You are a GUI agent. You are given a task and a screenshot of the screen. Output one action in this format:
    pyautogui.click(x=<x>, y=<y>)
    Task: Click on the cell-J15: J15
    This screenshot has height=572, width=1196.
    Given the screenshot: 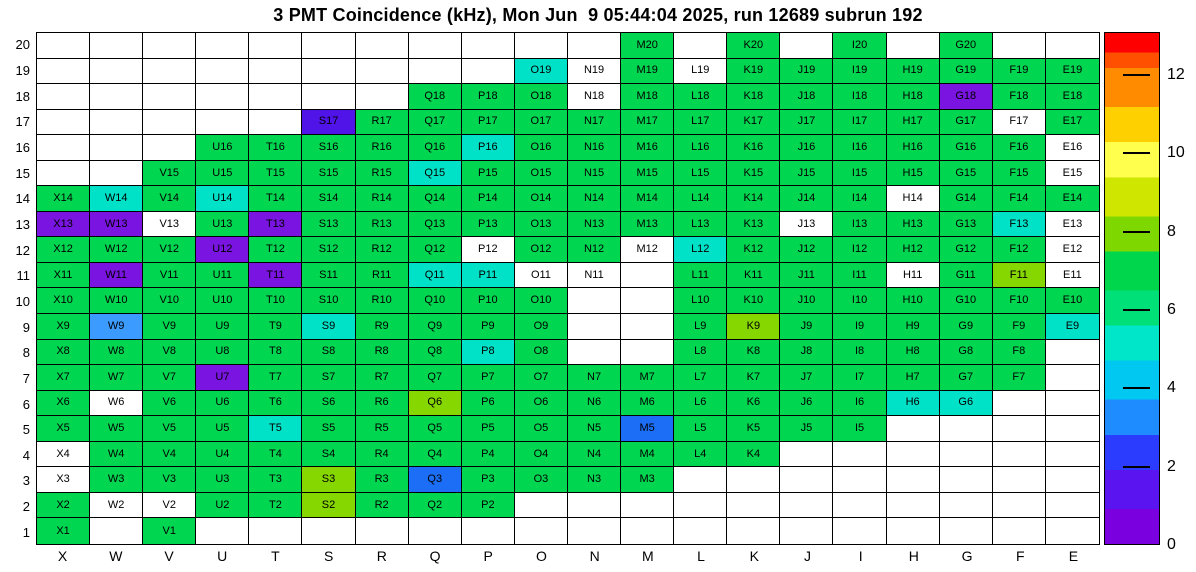 What is the action you would take?
    pyautogui.click(x=807, y=173)
    